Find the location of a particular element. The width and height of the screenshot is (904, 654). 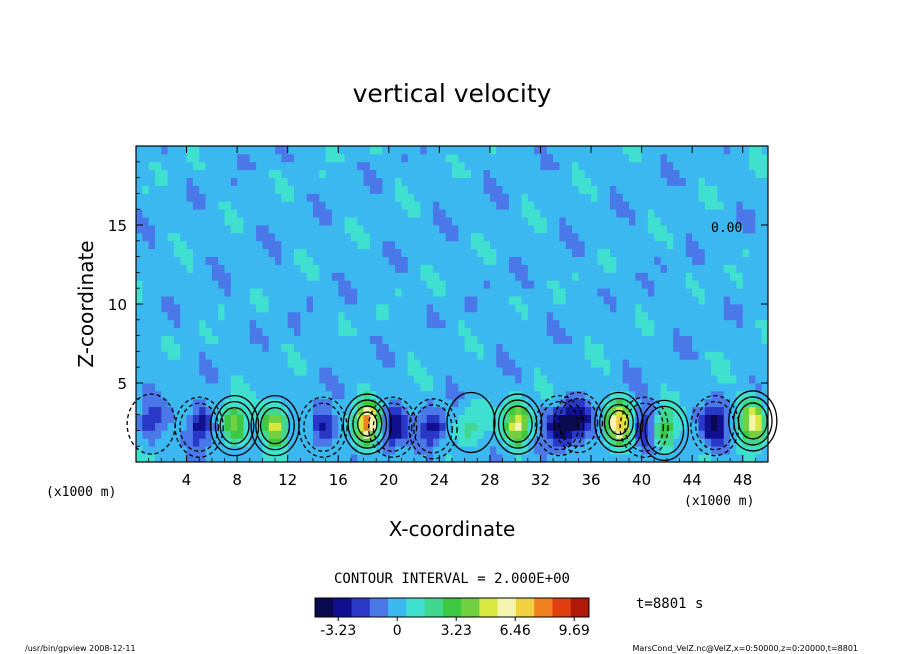

colorbar-ticks: -3.23 0 3.23 6.46 9.69 is located at coordinates (455, 628).